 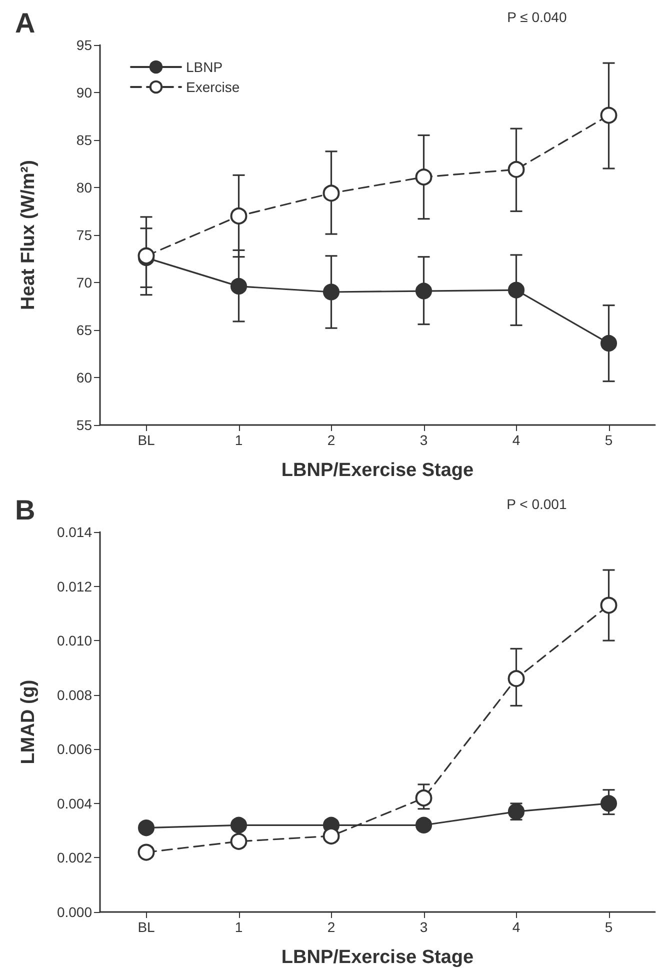 I want to click on y-tick-label: 90, so click(x=84, y=92).